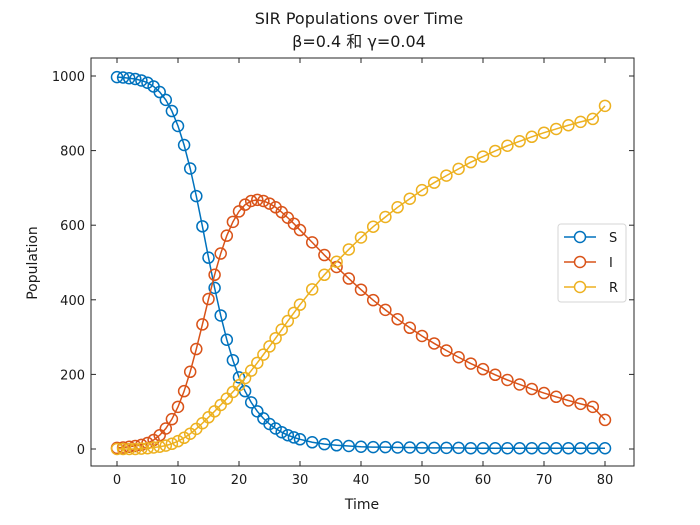 The width and height of the screenshot is (700, 525). What do you see at coordinates (580, 262) in the screenshot?
I see `legend-swatch-marker` at bounding box center [580, 262].